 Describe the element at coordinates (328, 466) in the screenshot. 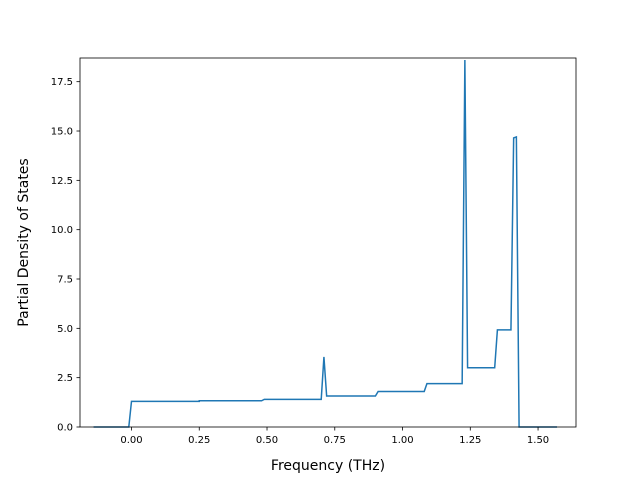

I see `x-axis-label: Frequency (THz)` at that location.